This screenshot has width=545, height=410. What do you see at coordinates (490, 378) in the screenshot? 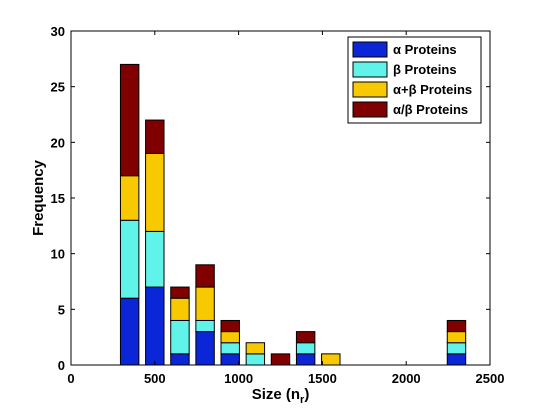
I see `x-tick-label-5: 2500` at bounding box center [490, 378].